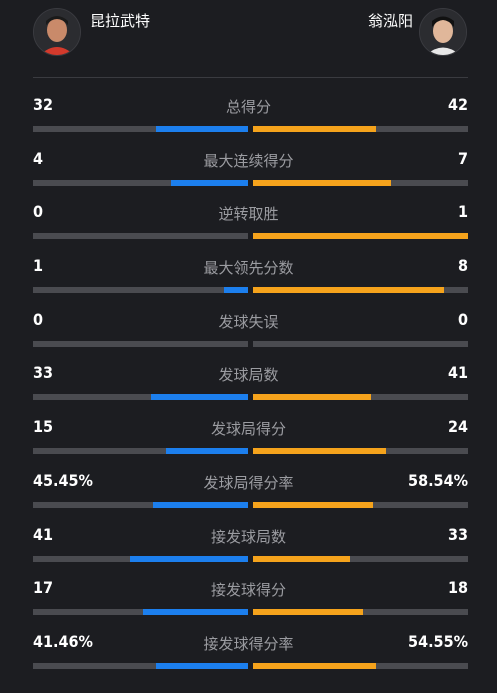  What do you see at coordinates (43, 104) in the screenshot?
I see `stat-left-value: 32` at bounding box center [43, 104].